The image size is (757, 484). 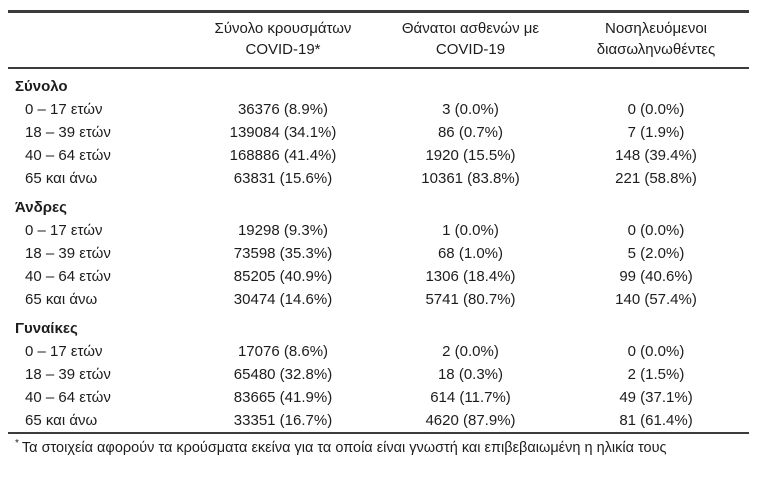 What do you see at coordinates (470, 253) in the screenshot?
I see `deaths-cell: 68 (1.0%)` at bounding box center [470, 253].